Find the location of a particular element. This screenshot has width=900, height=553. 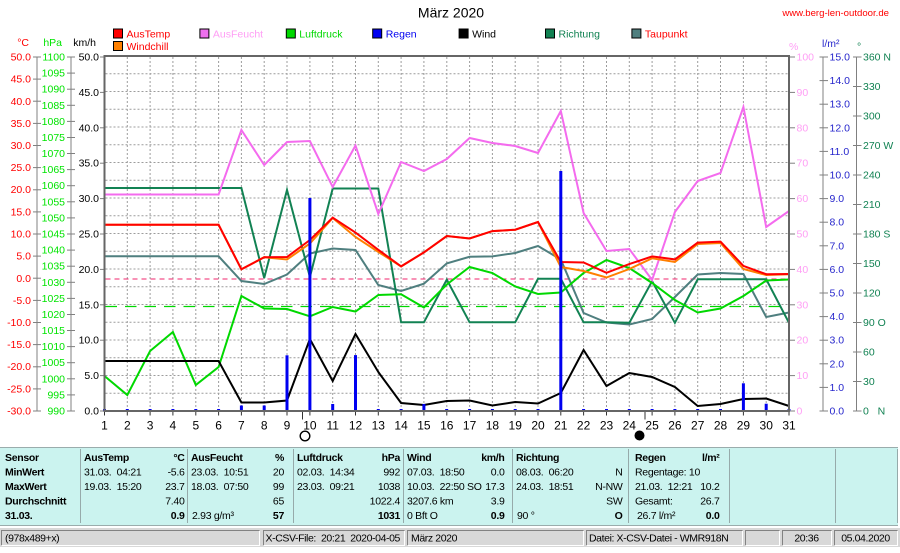

svg-text: 28 is located at coordinates (721, 426).